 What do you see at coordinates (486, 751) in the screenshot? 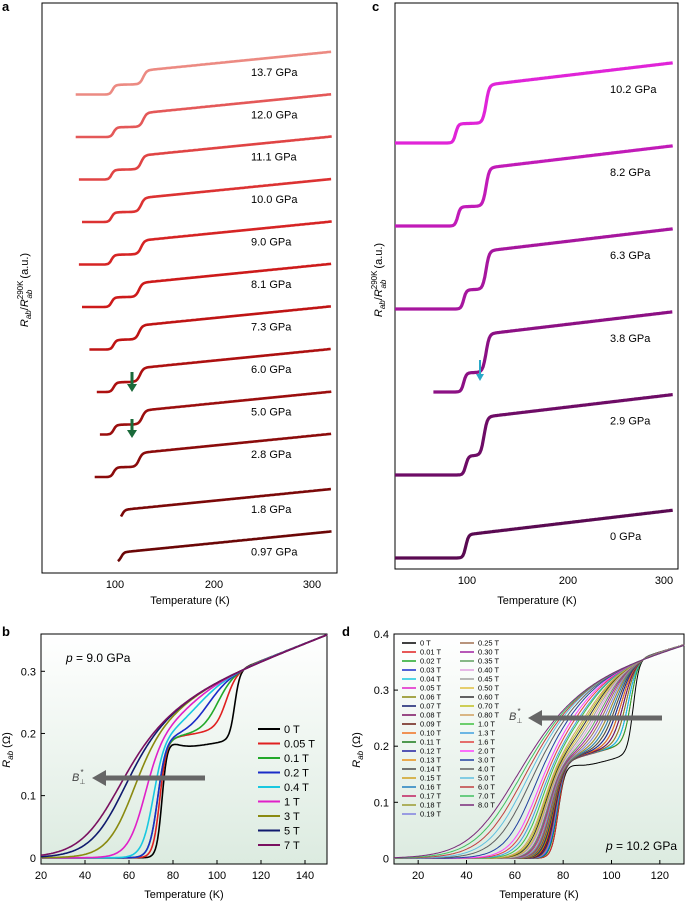
I see `legend-label: 2.0 T` at bounding box center [486, 751].